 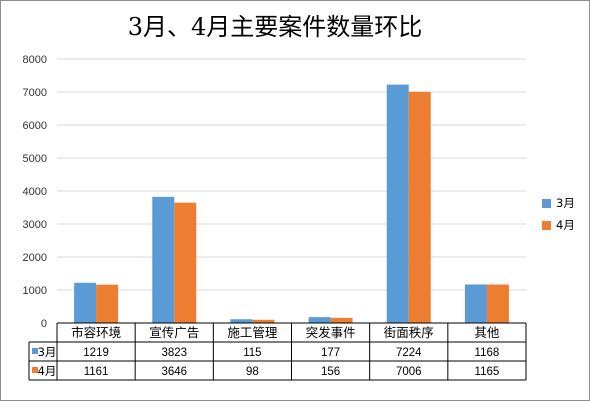 I want to click on table-cell-0-1: 3823, so click(x=174, y=353).